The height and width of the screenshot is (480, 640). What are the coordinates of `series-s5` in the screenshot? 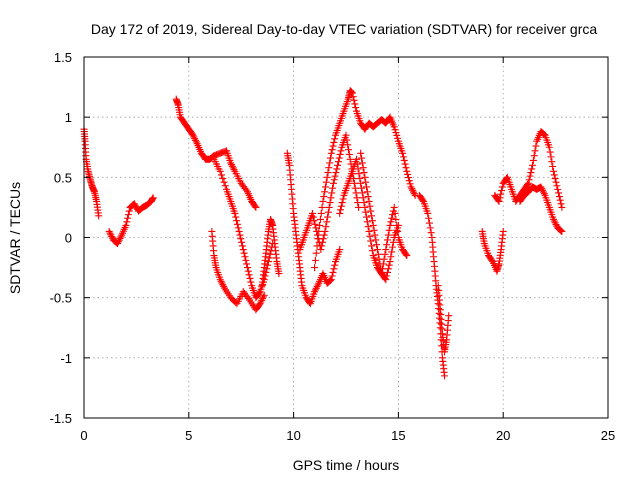 It's located at (238, 270).